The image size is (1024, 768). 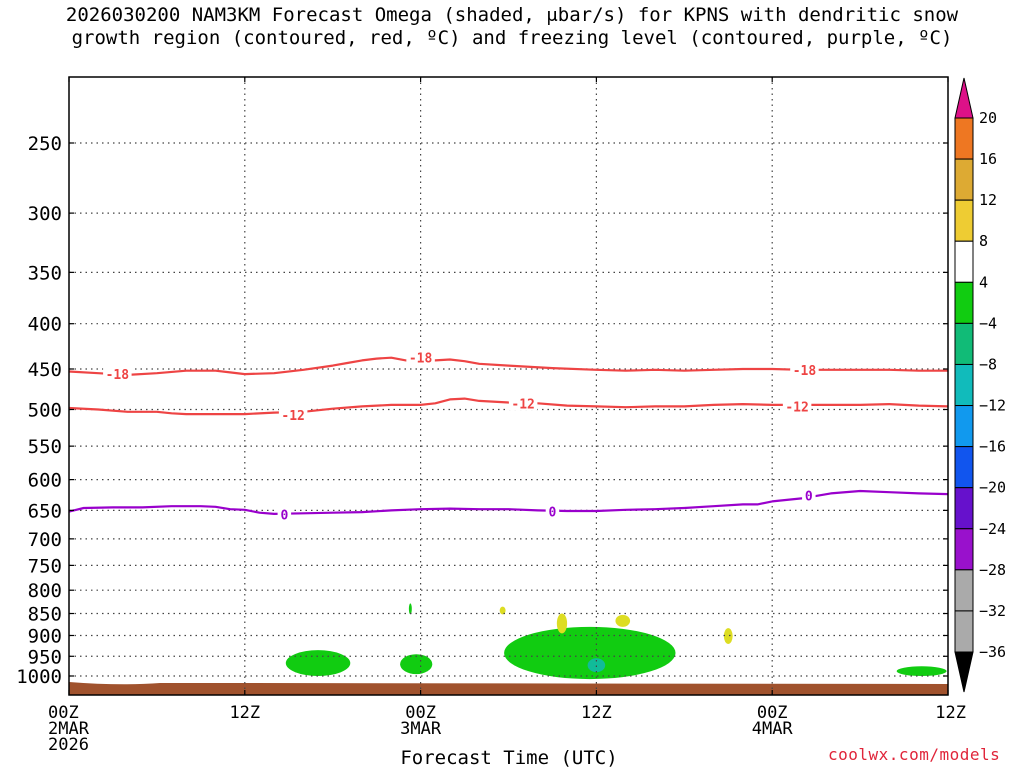 I want to click on colorbar-label: 8, so click(x=983, y=241).